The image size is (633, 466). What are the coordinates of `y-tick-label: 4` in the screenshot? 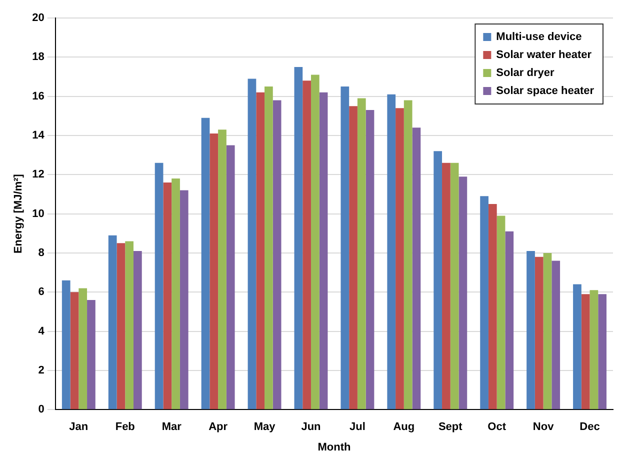 It's located at (42, 331).